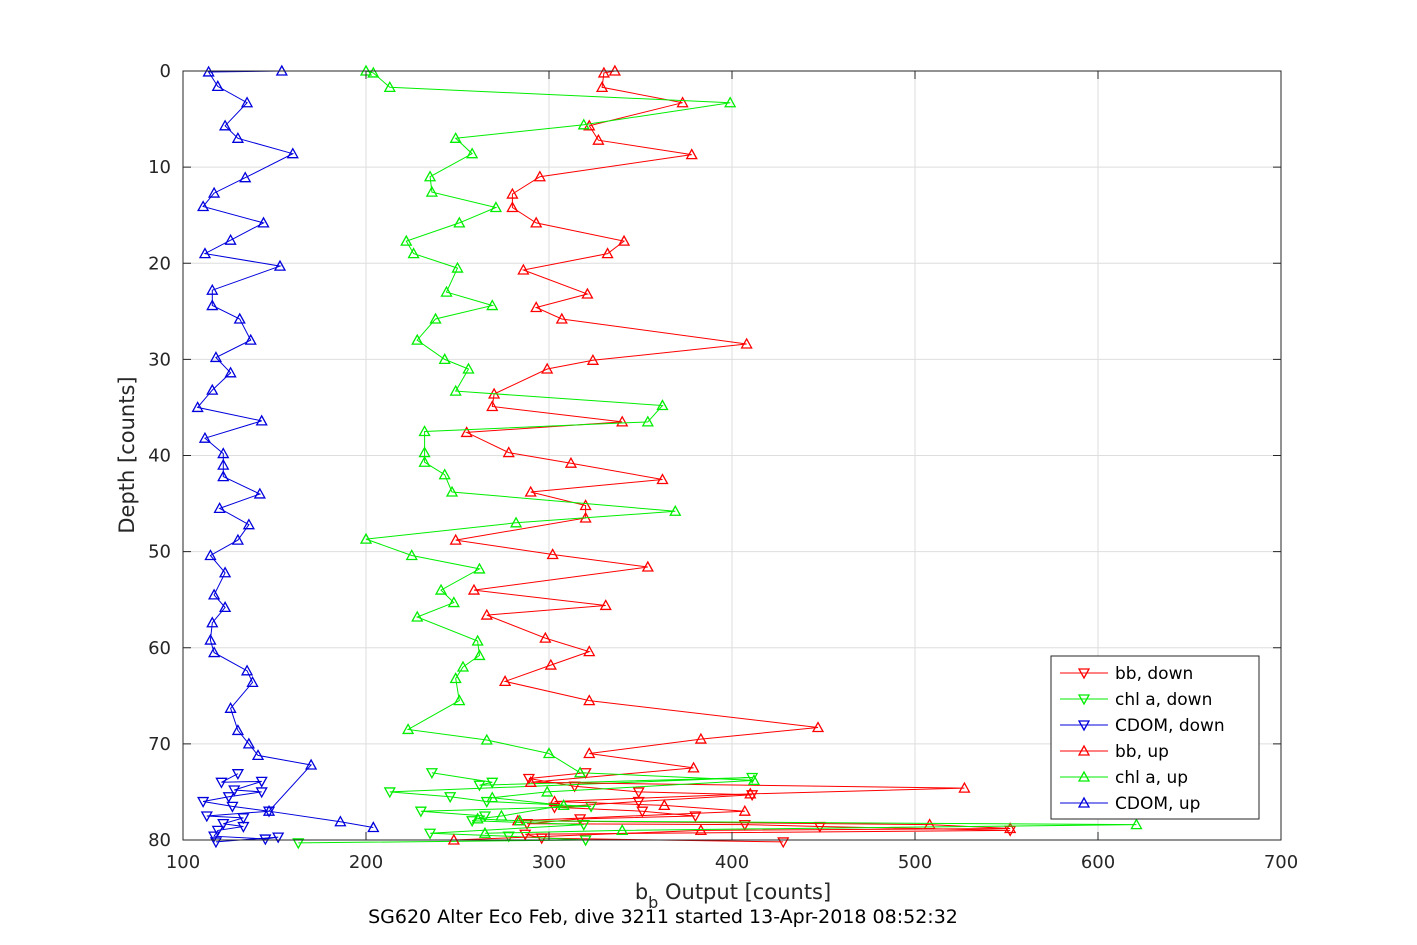 The width and height of the screenshot is (1417, 945). Describe the element at coordinates (159, 552) in the screenshot. I see `y-tick-label: 50` at that location.